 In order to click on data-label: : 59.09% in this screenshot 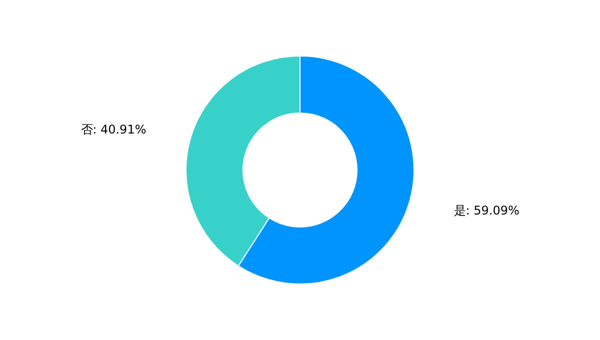, I will do `click(493, 211)`.